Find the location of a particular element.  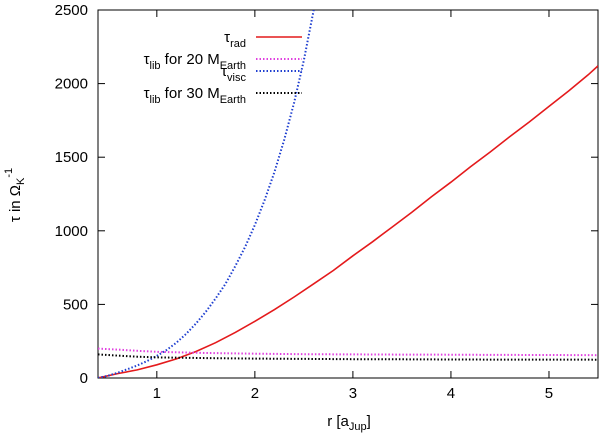

y-tick-label: 1000 is located at coordinates (71, 231).